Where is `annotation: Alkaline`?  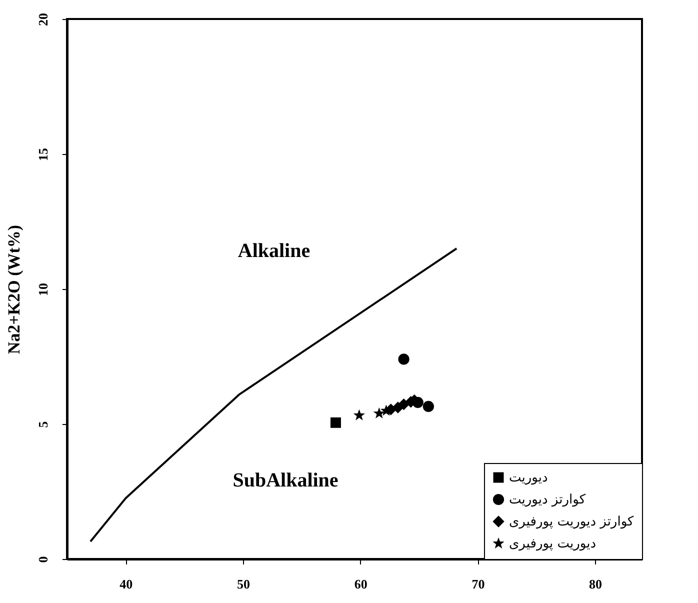
annotation: Alkaline is located at coordinates (274, 251).